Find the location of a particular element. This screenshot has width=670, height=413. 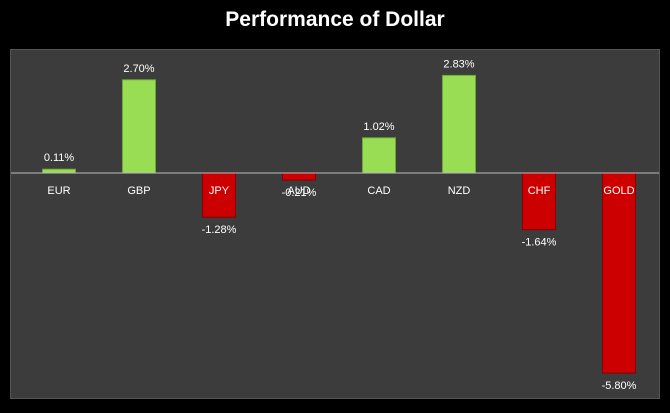

bar-chf is located at coordinates (539, 201).